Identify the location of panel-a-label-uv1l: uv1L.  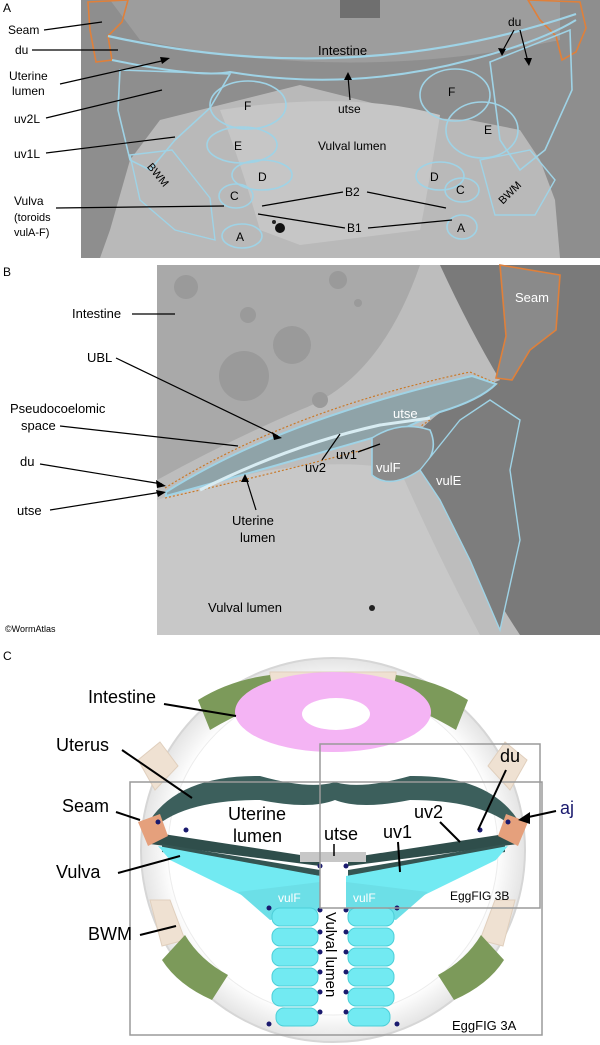
(27, 154).